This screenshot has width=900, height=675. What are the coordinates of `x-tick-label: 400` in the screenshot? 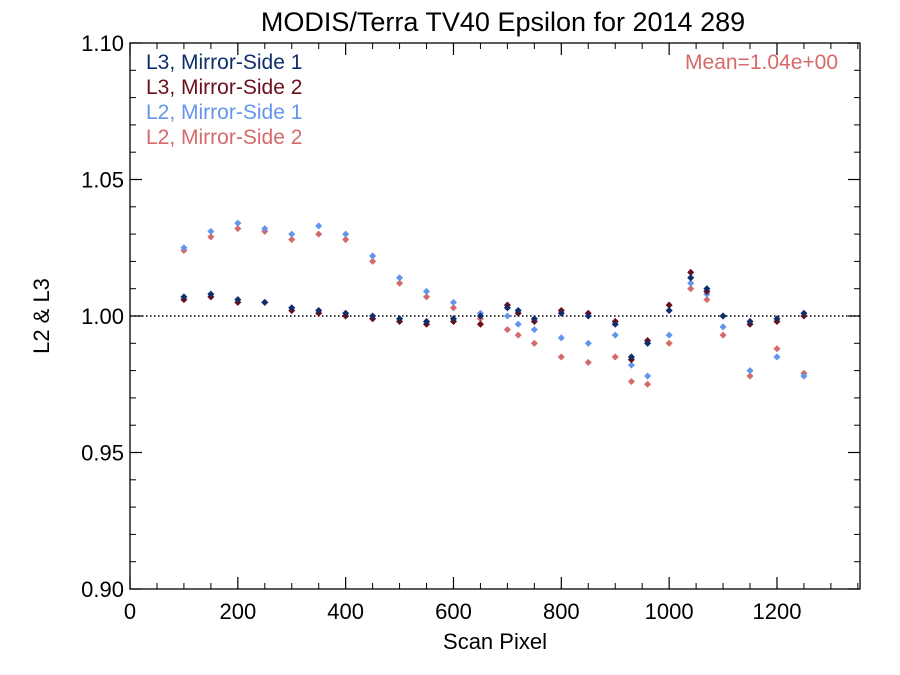 It's located at (345, 611).